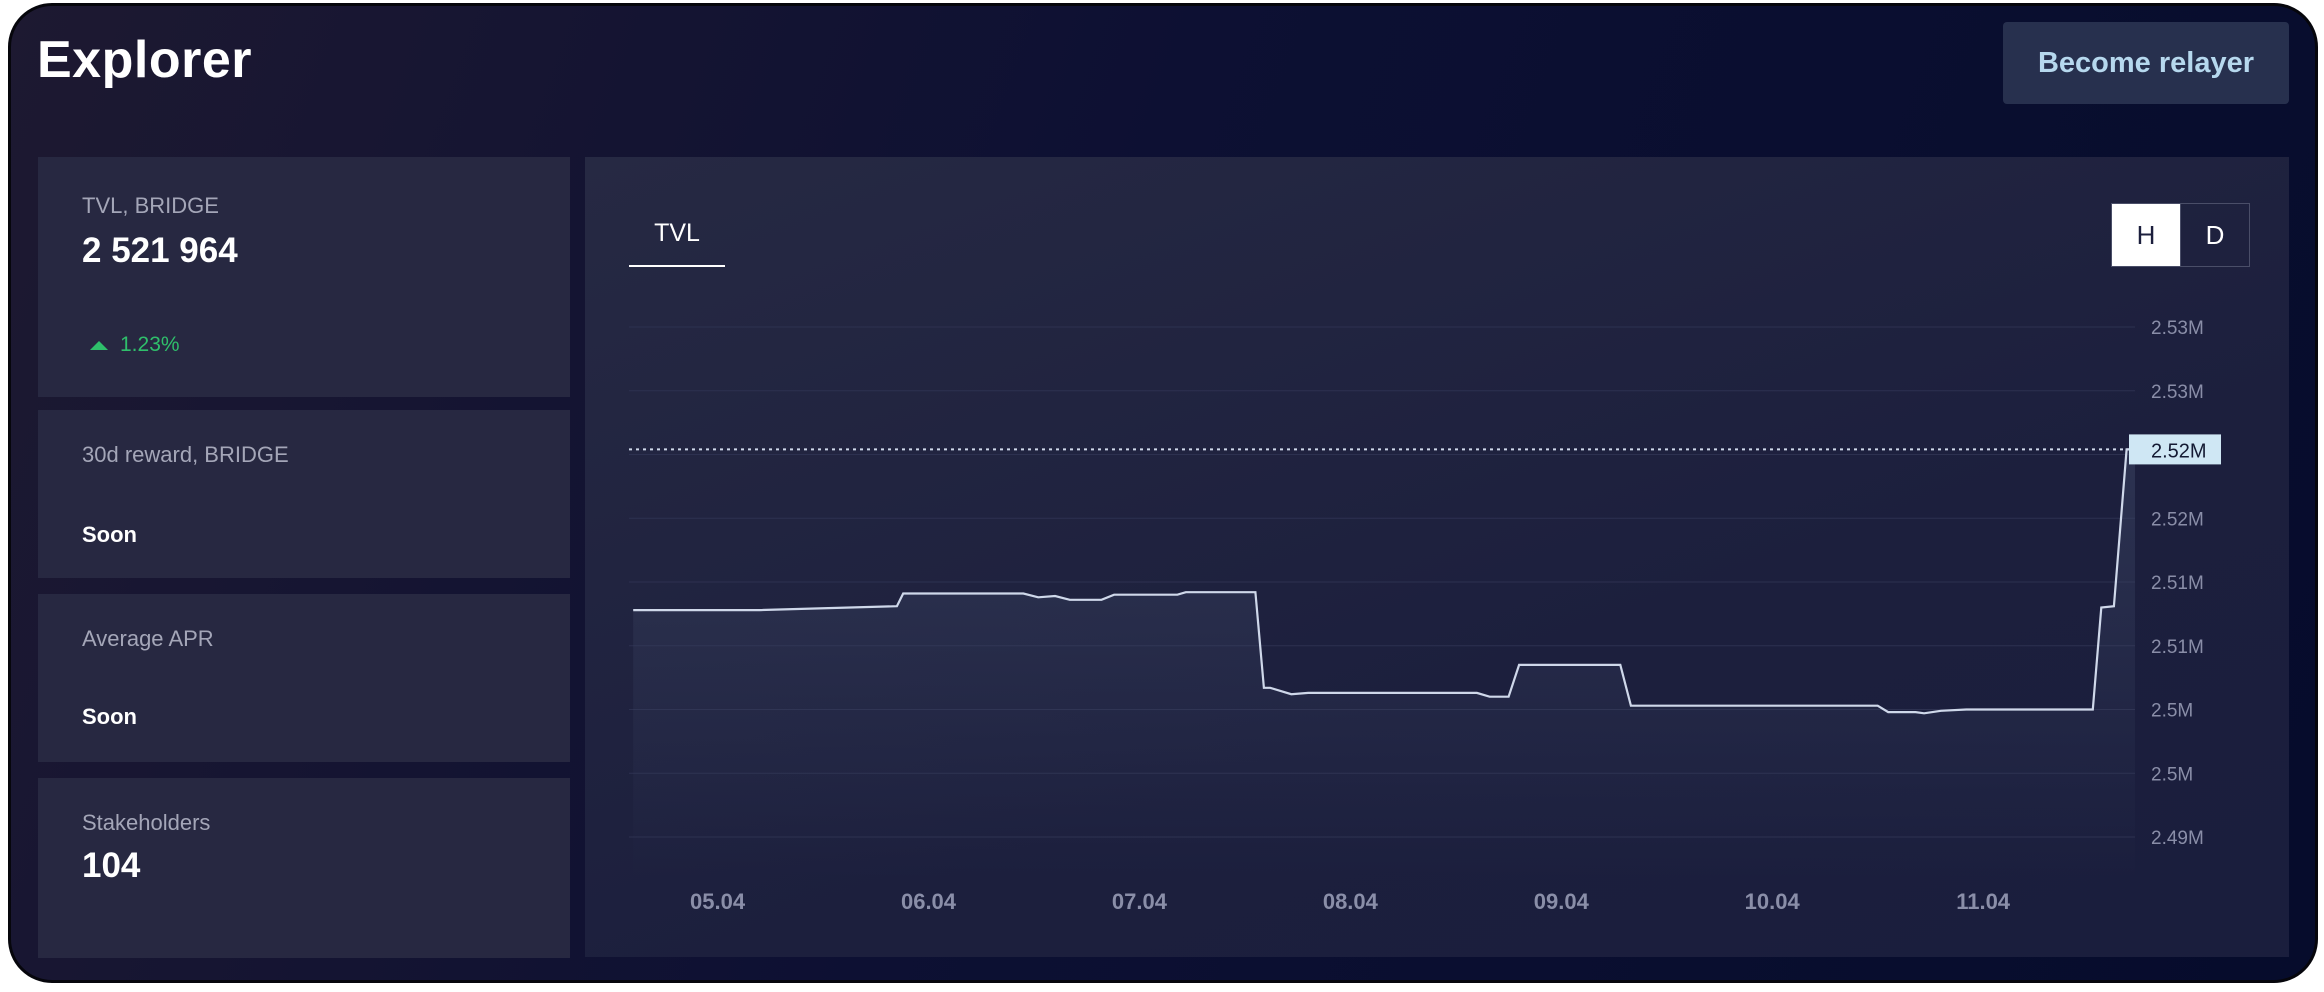 Image resolution: width=2324 pixels, height=992 pixels. What do you see at coordinates (1140, 901) in the screenshot?
I see `x-tick-label: 07.04` at bounding box center [1140, 901].